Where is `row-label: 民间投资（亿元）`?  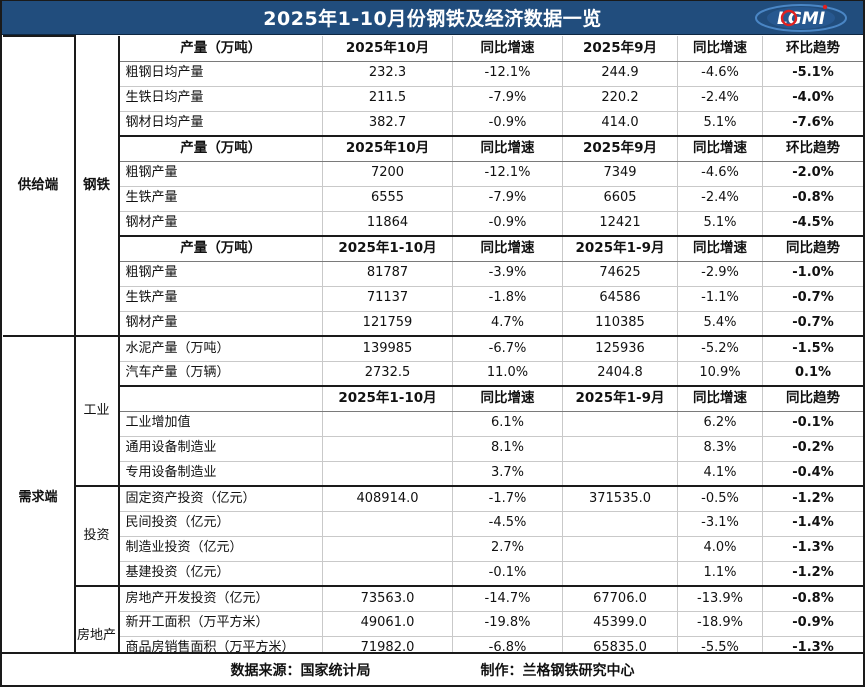 row-label: 民间投资（亿元） is located at coordinates (220, 523).